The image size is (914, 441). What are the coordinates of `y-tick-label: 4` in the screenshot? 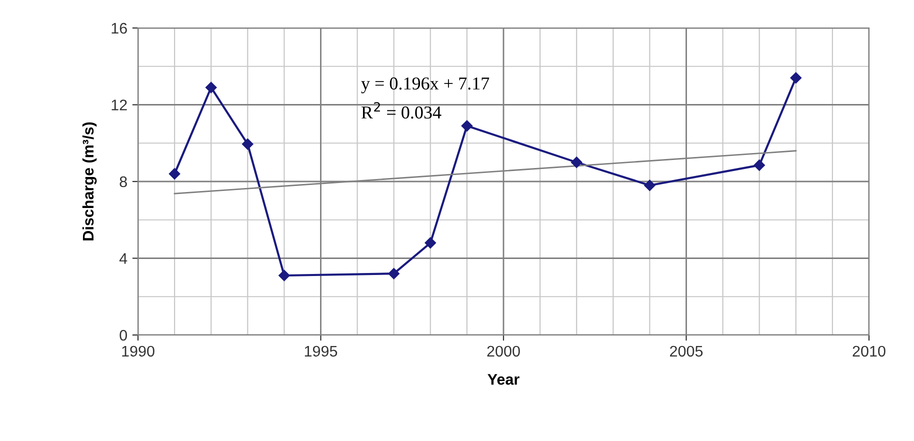 It's located at (123, 258).